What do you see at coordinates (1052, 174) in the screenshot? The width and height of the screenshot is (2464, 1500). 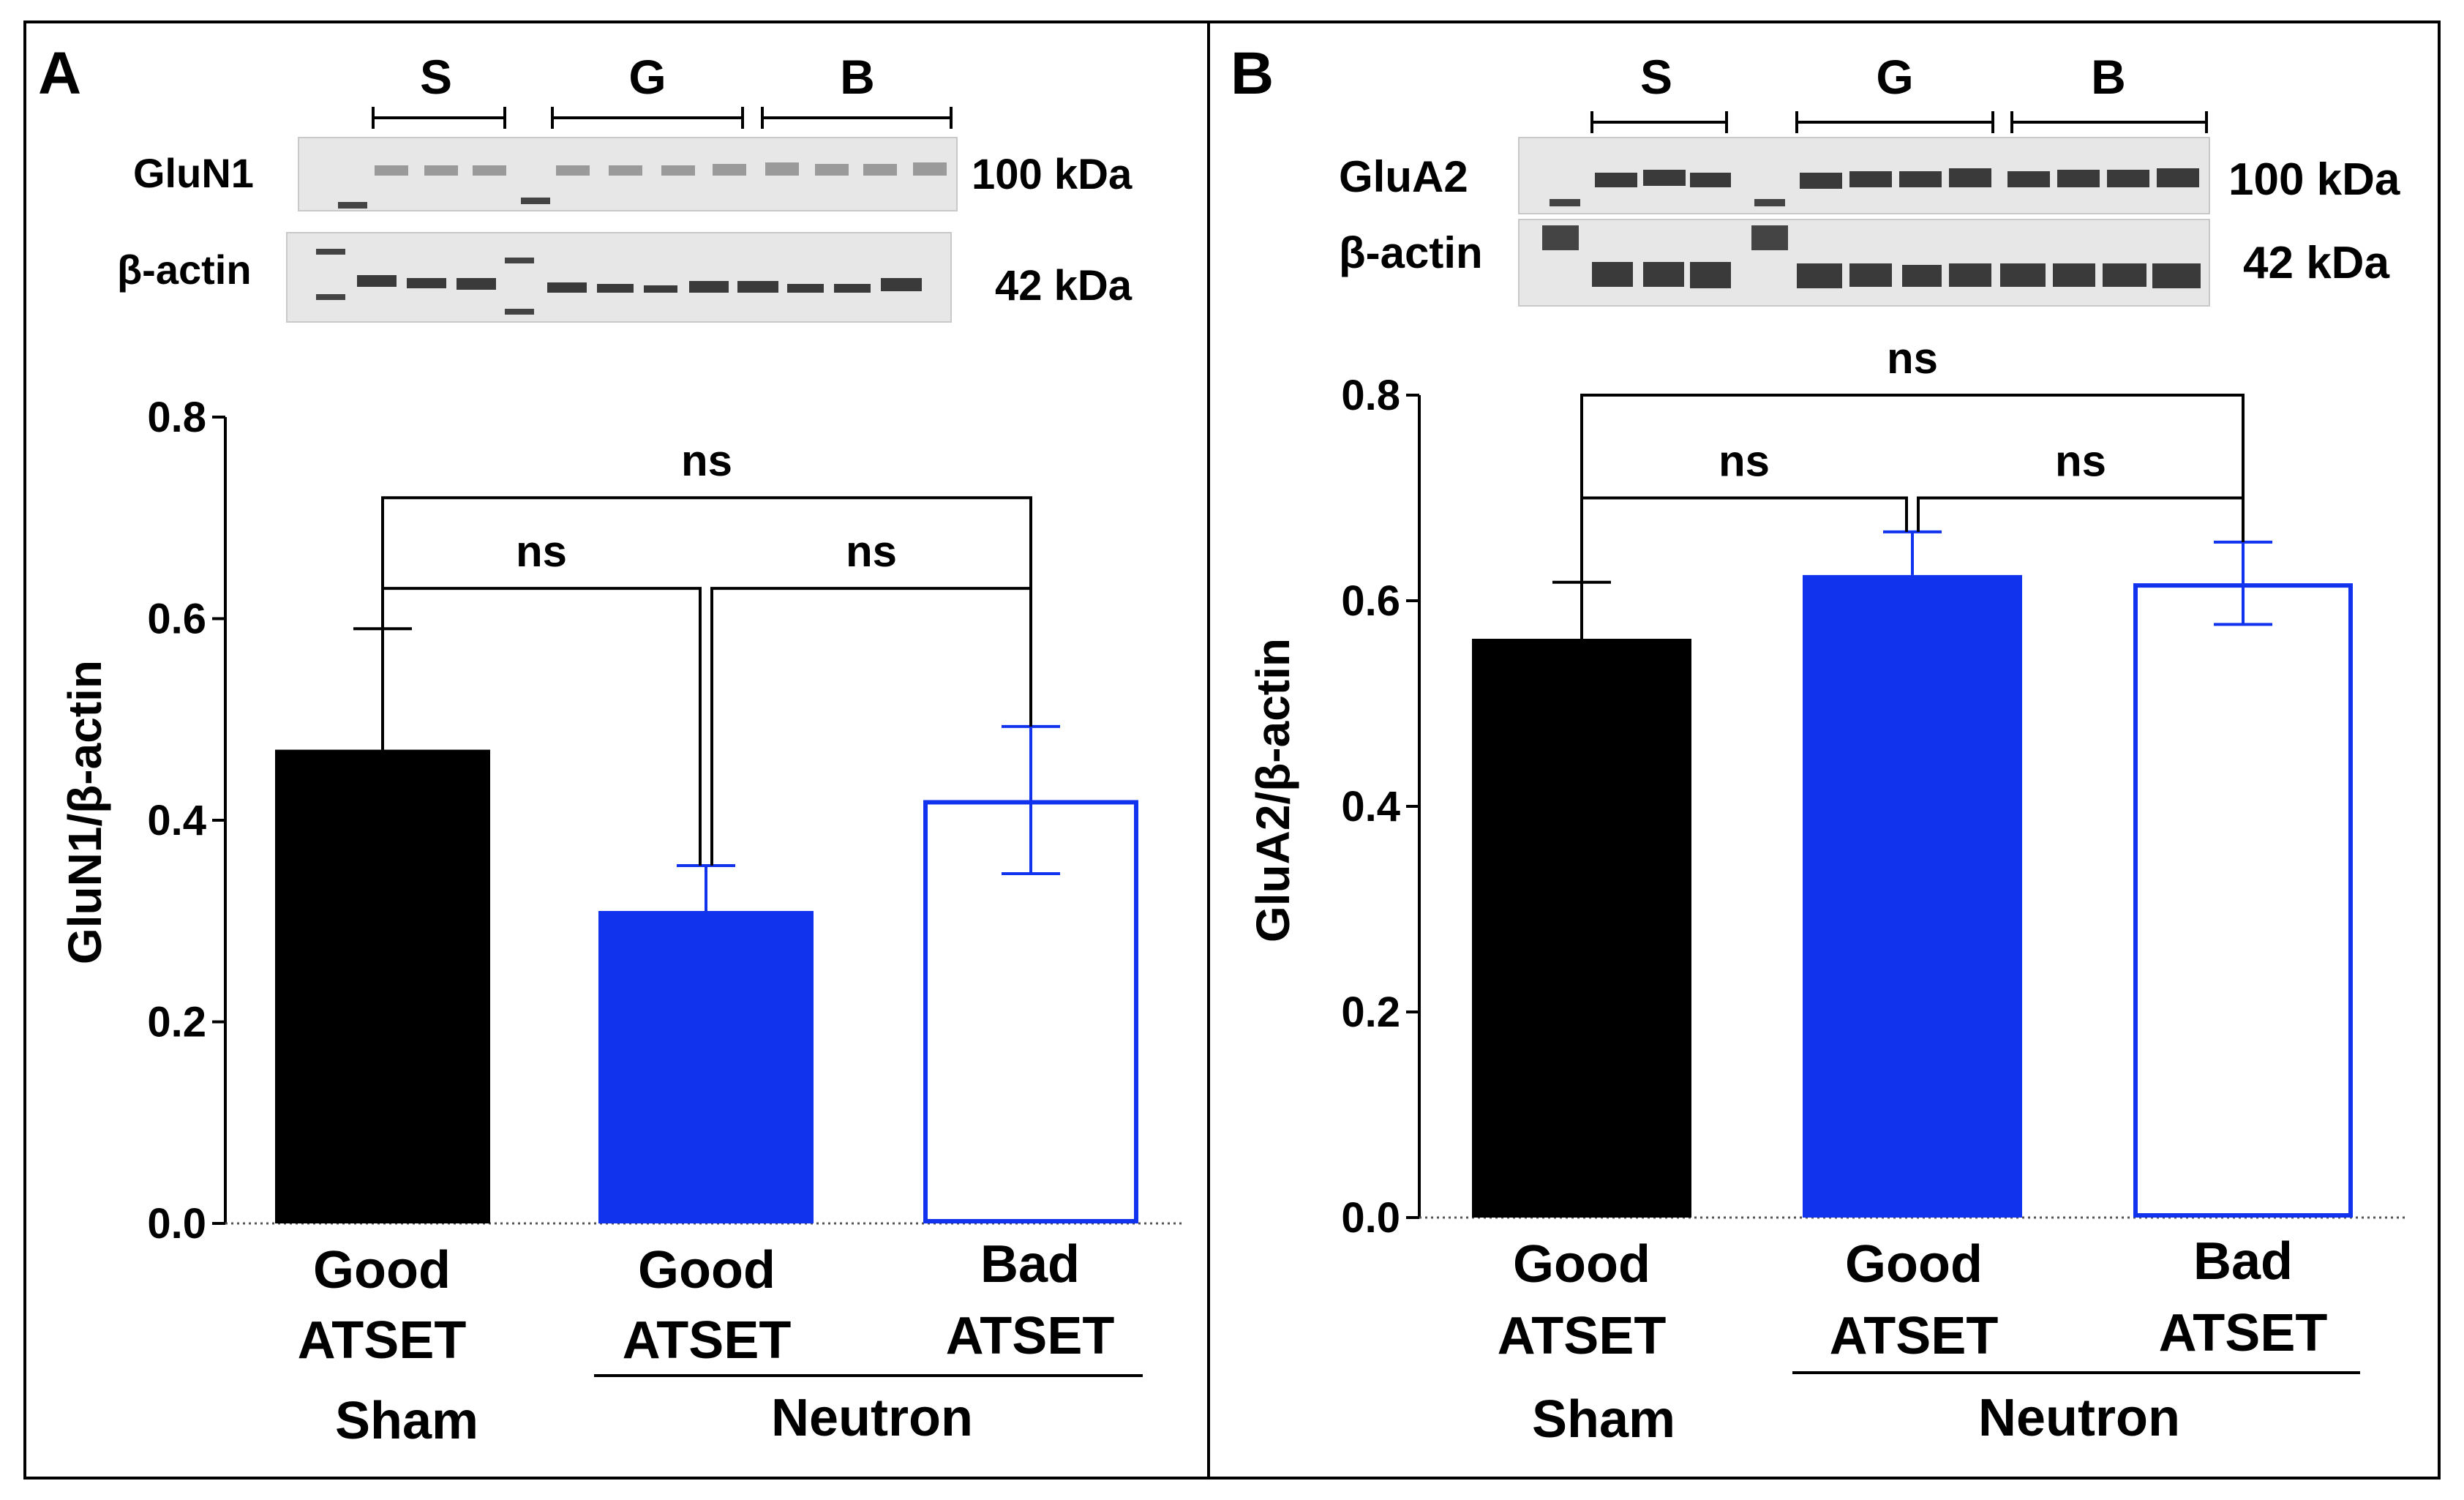 I see `panel-a-target-size: 100 kDa` at bounding box center [1052, 174].